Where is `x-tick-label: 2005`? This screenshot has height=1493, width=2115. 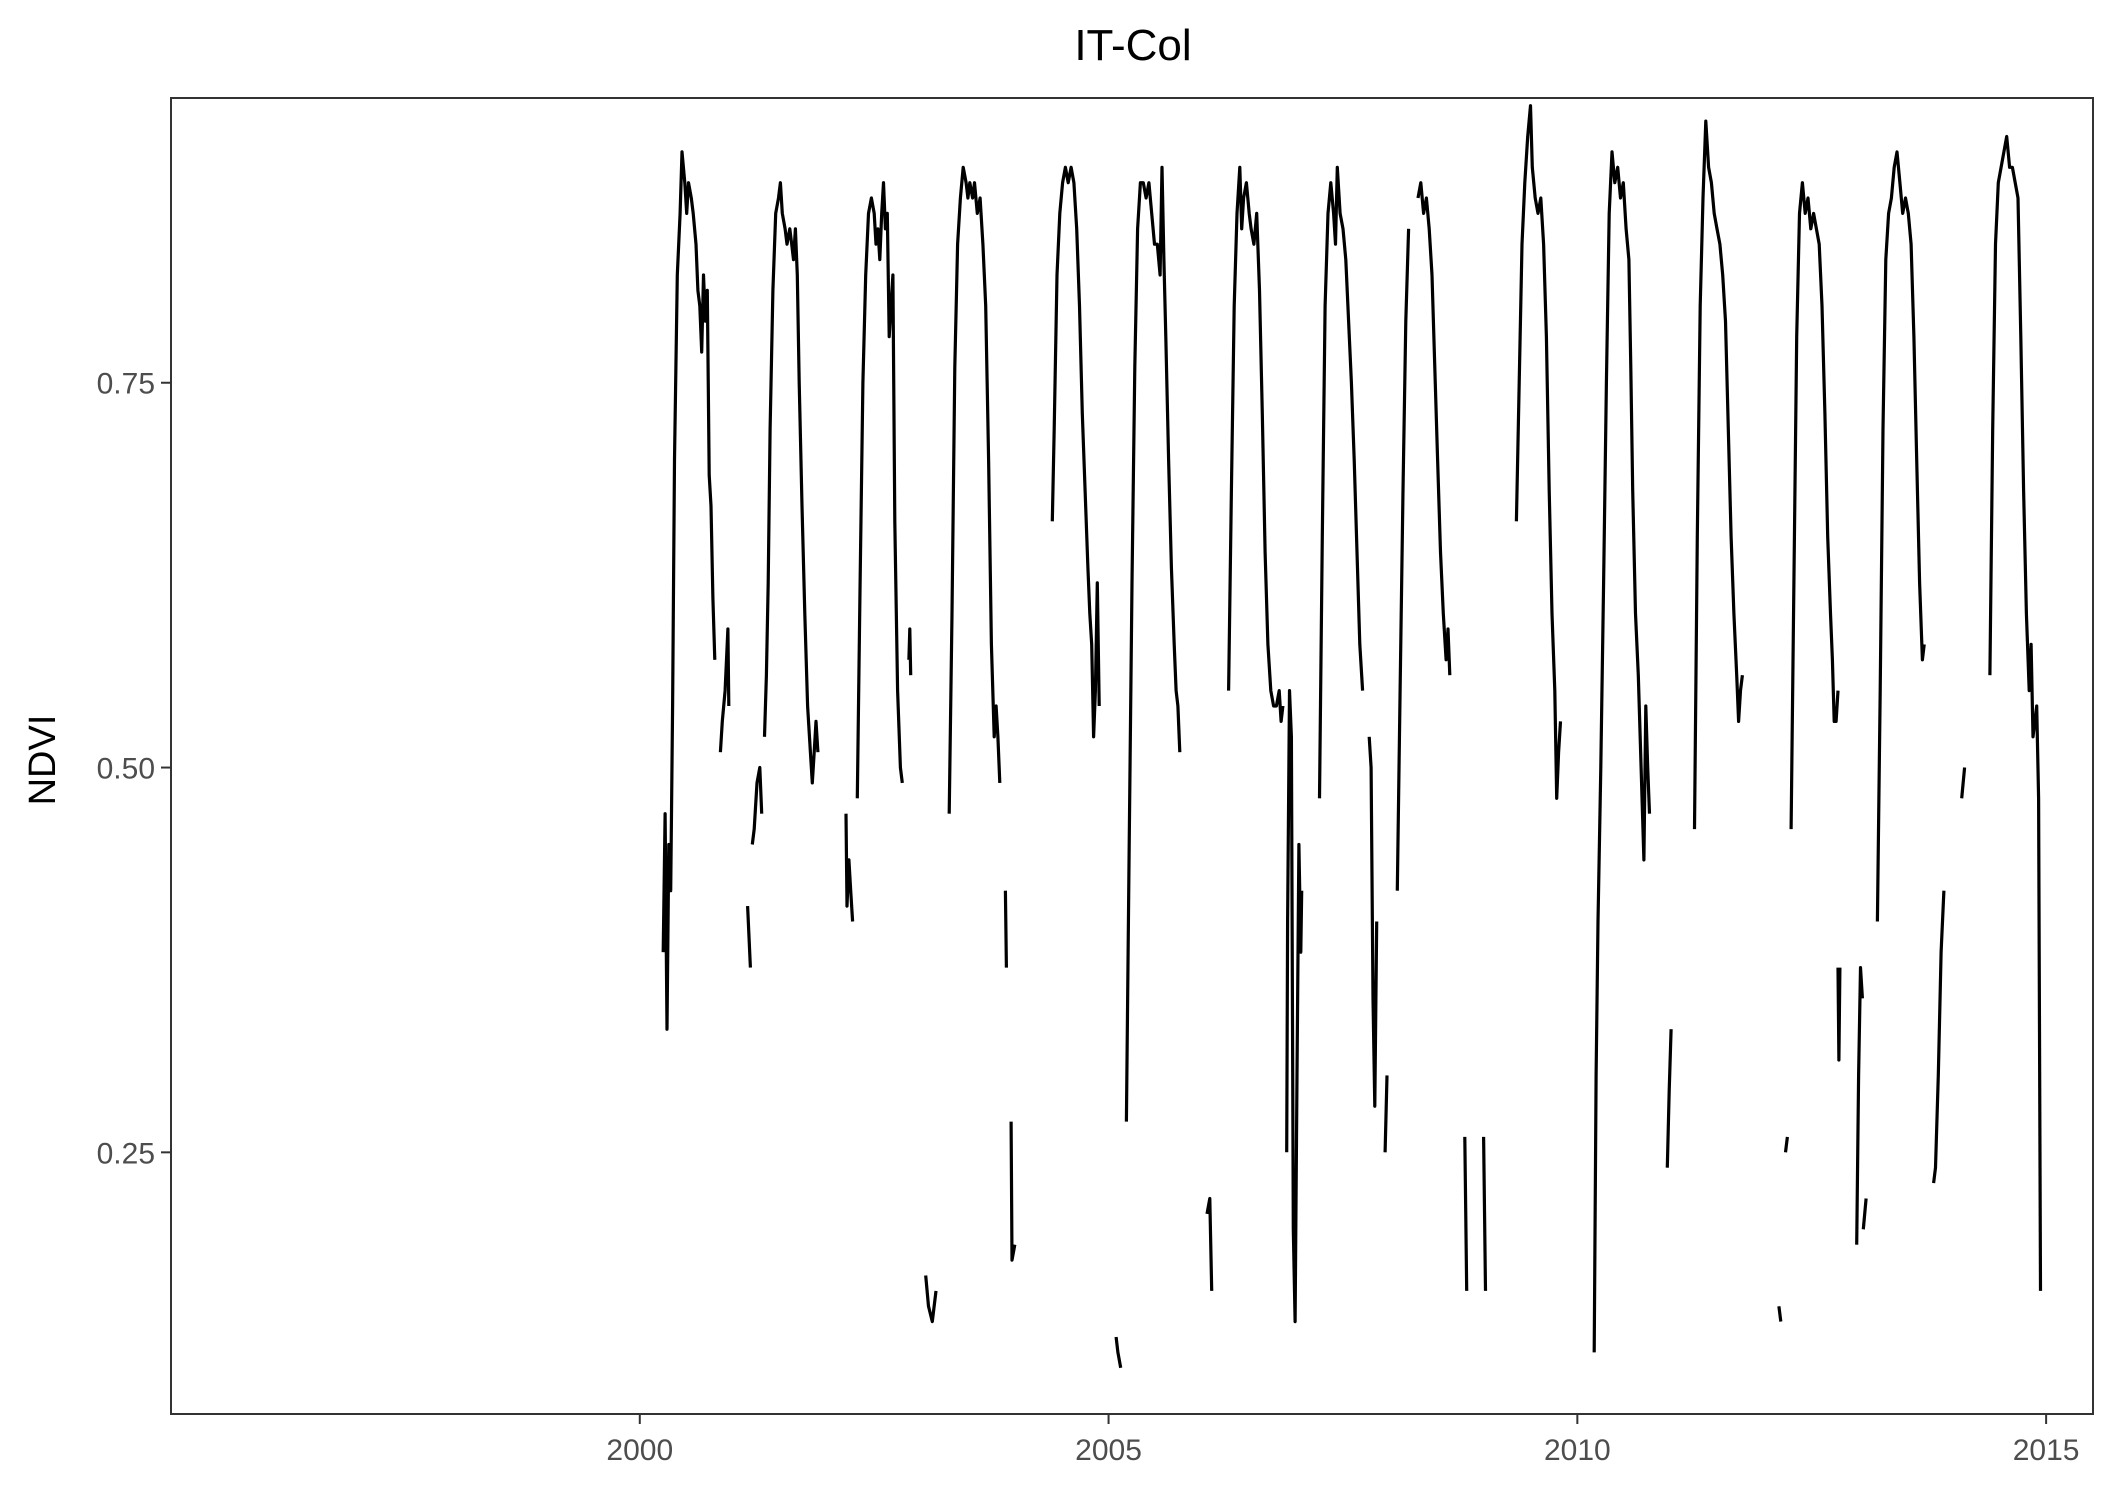 x-tick-label: 2005 is located at coordinates (1108, 1450).